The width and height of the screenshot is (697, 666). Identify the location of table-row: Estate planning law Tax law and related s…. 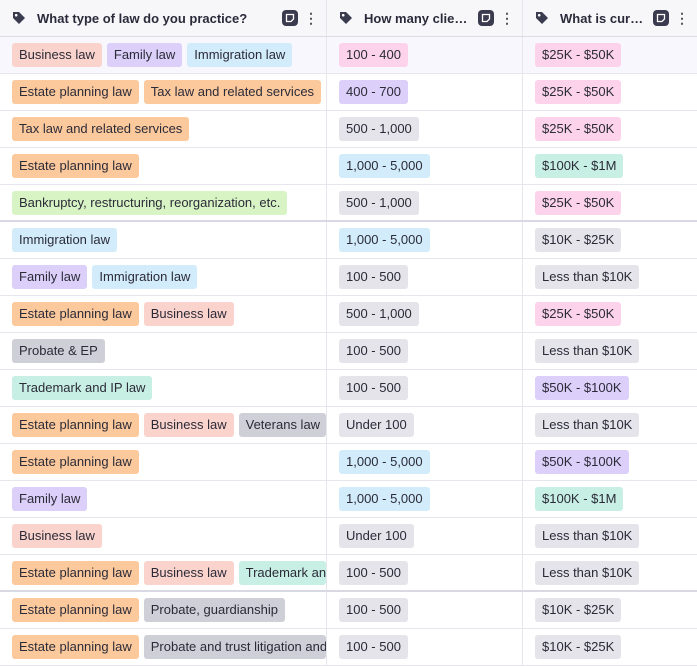
(348, 92).